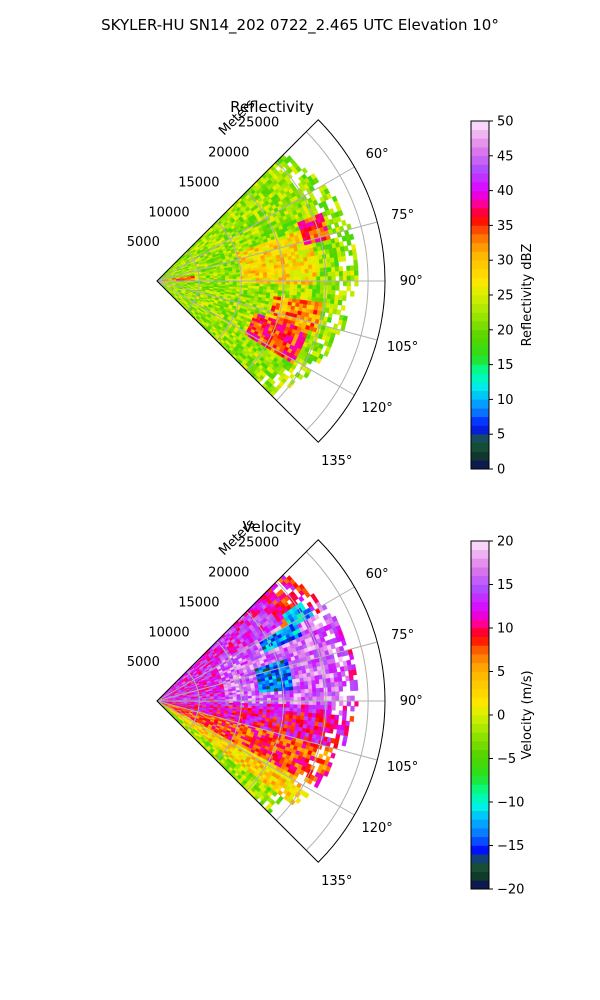 Image resolution: width=600 pixels, height=1000 pixels. I want to click on range-tick-label: 10000, so click(168, 212).